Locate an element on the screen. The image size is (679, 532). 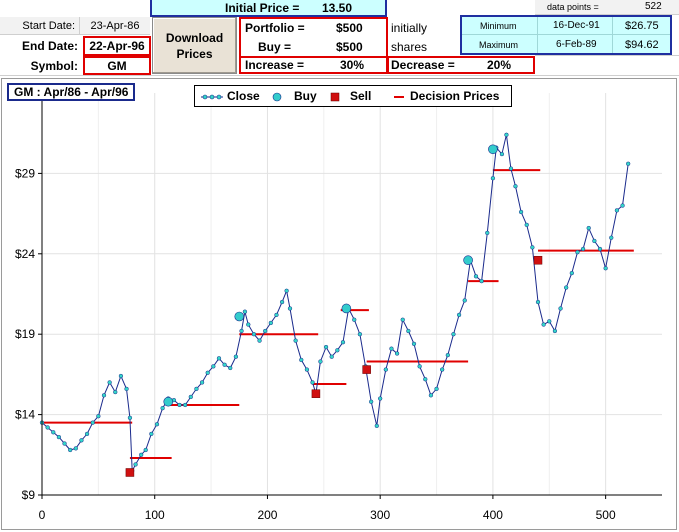
data-points-value: 522 is located at coordinates (653, 6).